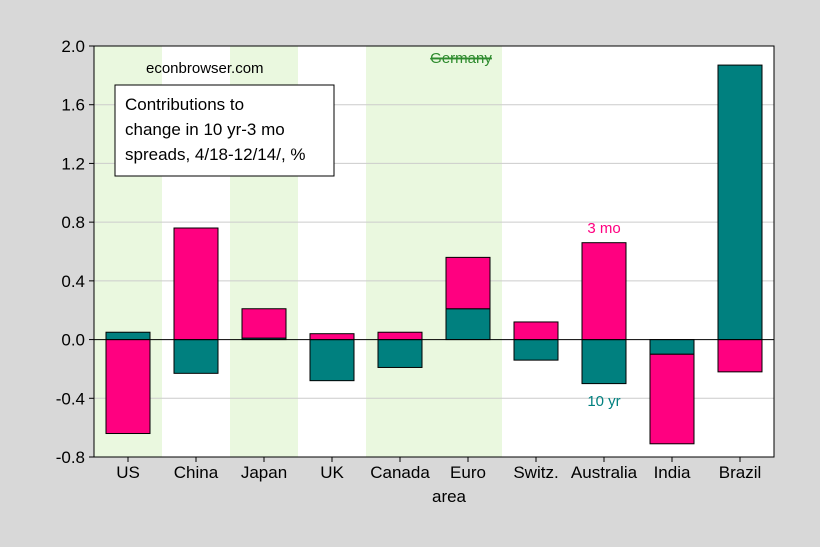  What do you see at coordinates (215, 154) in the screenshot?
I see `title-line-3: spreads, 4/18-12/14/, %` at bounding box center [215, 154].